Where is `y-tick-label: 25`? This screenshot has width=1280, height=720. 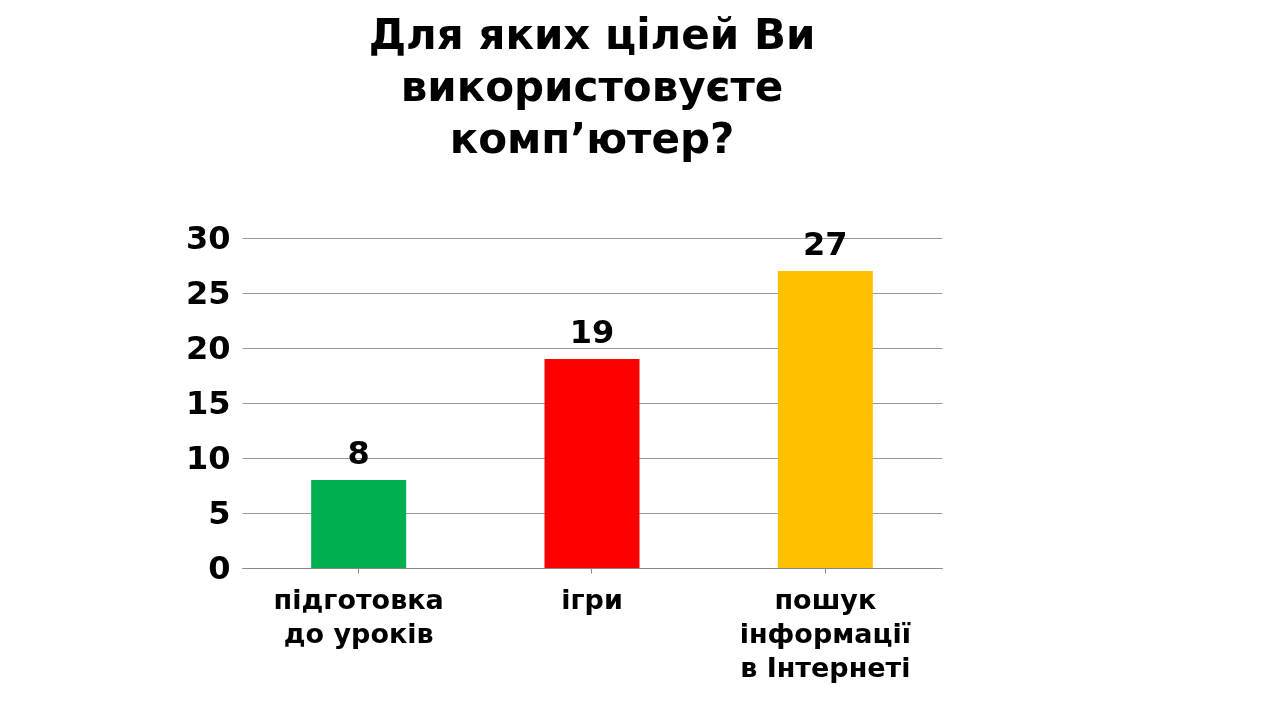
y-tick-label: 25 is located at coordinates (208, 292).